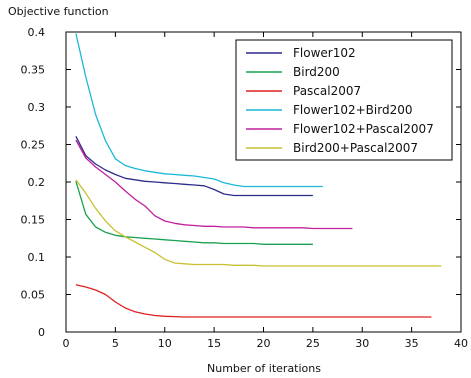  What do you see at coordinates (313, 343) in the screenshot?
I see `x-tick-label: 25` at bounding box center [313, 343].